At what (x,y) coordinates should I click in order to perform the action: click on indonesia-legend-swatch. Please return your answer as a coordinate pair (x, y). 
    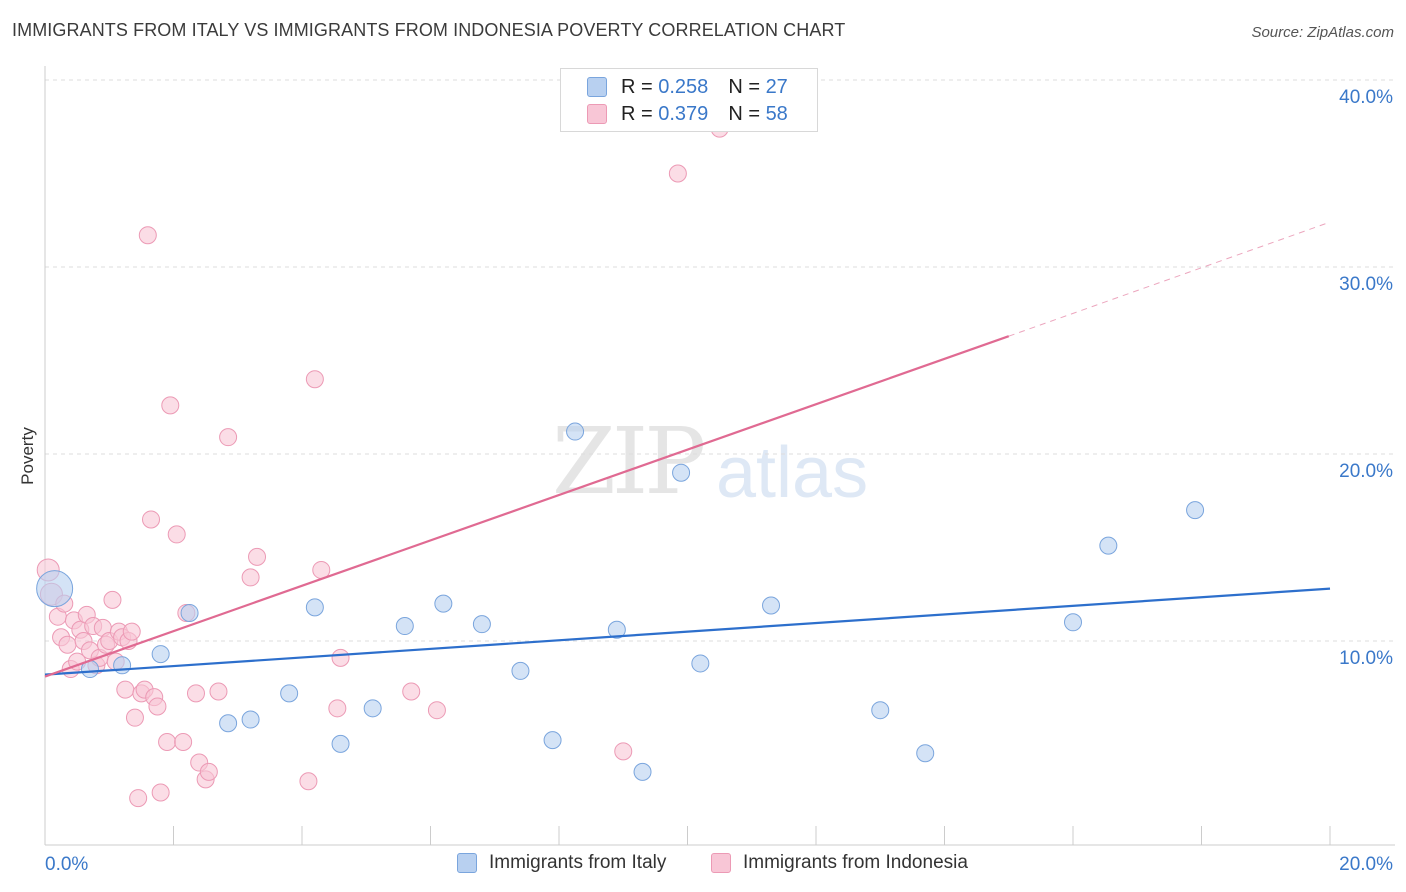
    Looking at the image, I should click on (721, 863).